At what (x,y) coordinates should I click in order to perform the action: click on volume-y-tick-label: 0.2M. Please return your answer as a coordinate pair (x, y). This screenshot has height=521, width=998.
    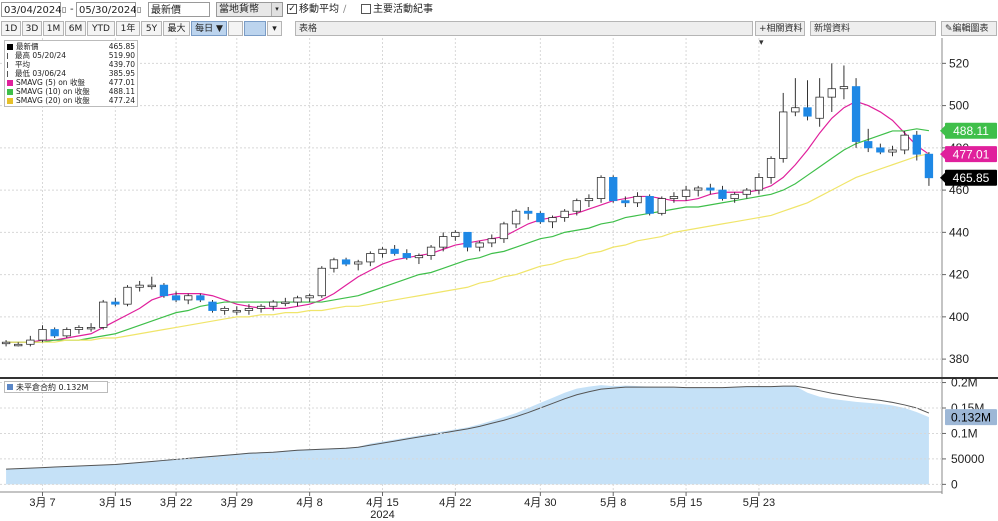
    Looking at the image, I should click on (964, 383).